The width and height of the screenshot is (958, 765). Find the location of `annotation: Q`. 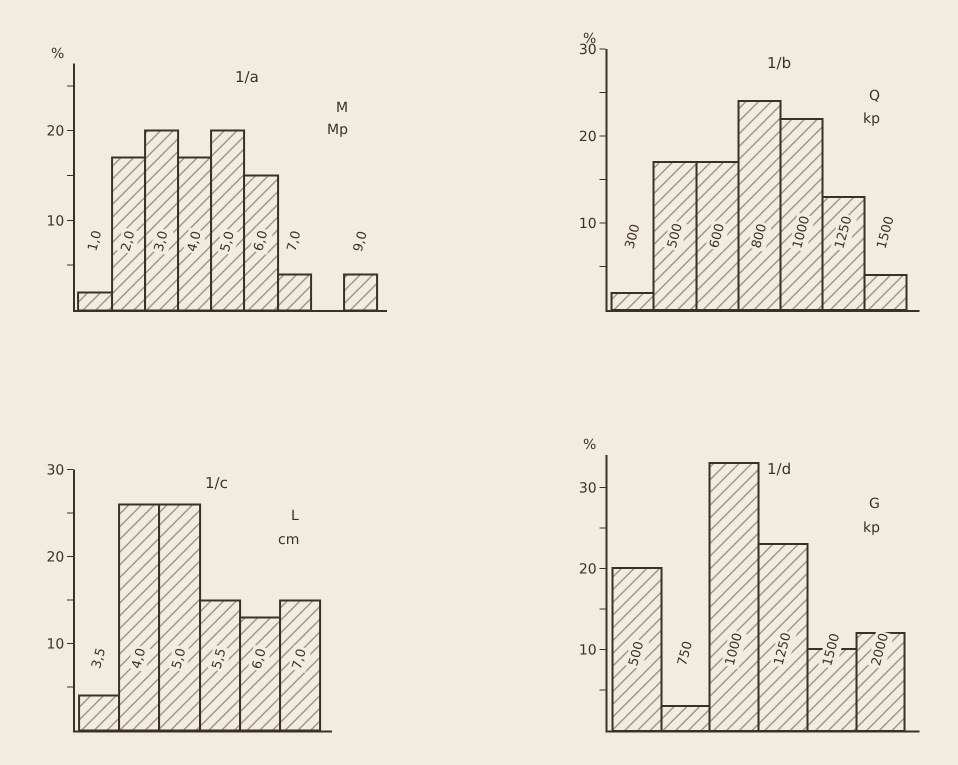

annotation: Q is located at coordinates (874, 96).